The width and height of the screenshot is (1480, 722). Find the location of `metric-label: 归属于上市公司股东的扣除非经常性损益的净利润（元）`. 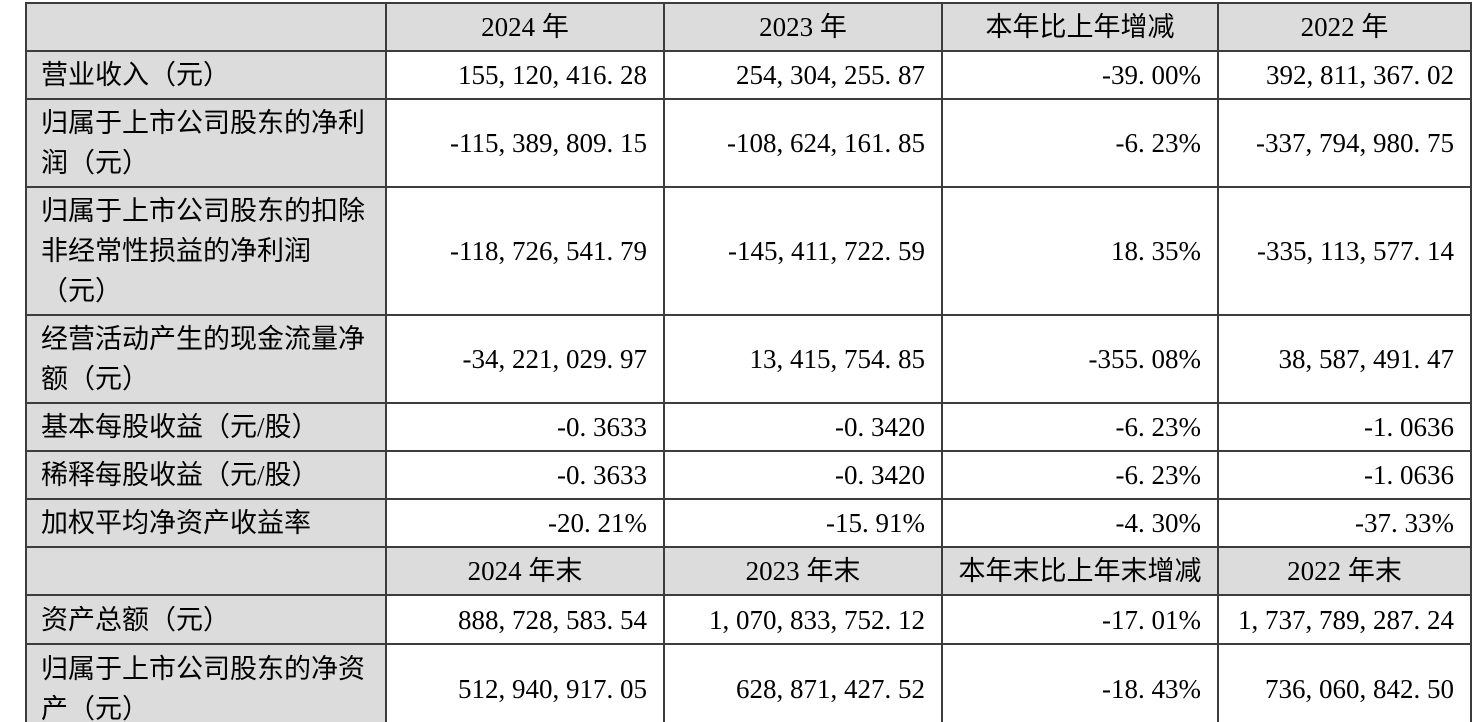

metric-label: 归属于上市公司股东的扣除非经常性损益的净利润（元） is located at coordinates (206, 251).